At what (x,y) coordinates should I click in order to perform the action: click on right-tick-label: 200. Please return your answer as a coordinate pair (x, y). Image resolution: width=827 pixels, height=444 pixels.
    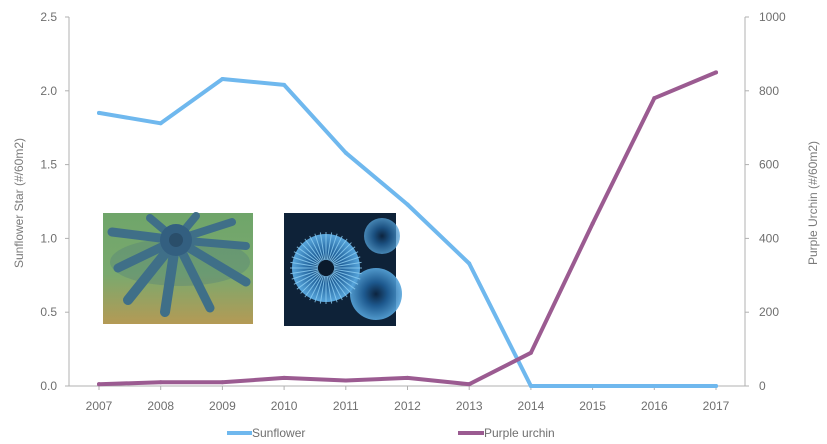
    Looking at the image, I should click on (769, 312).